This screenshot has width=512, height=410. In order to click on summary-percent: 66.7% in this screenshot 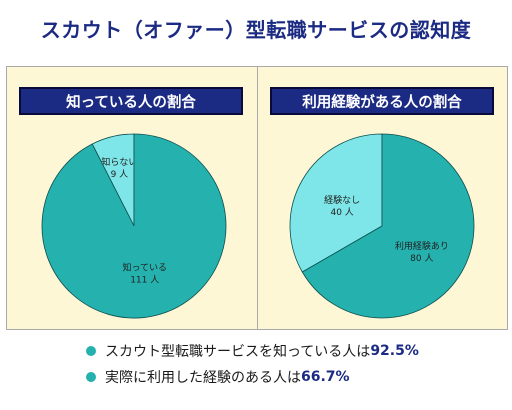, I will do `click(325, 377)`.